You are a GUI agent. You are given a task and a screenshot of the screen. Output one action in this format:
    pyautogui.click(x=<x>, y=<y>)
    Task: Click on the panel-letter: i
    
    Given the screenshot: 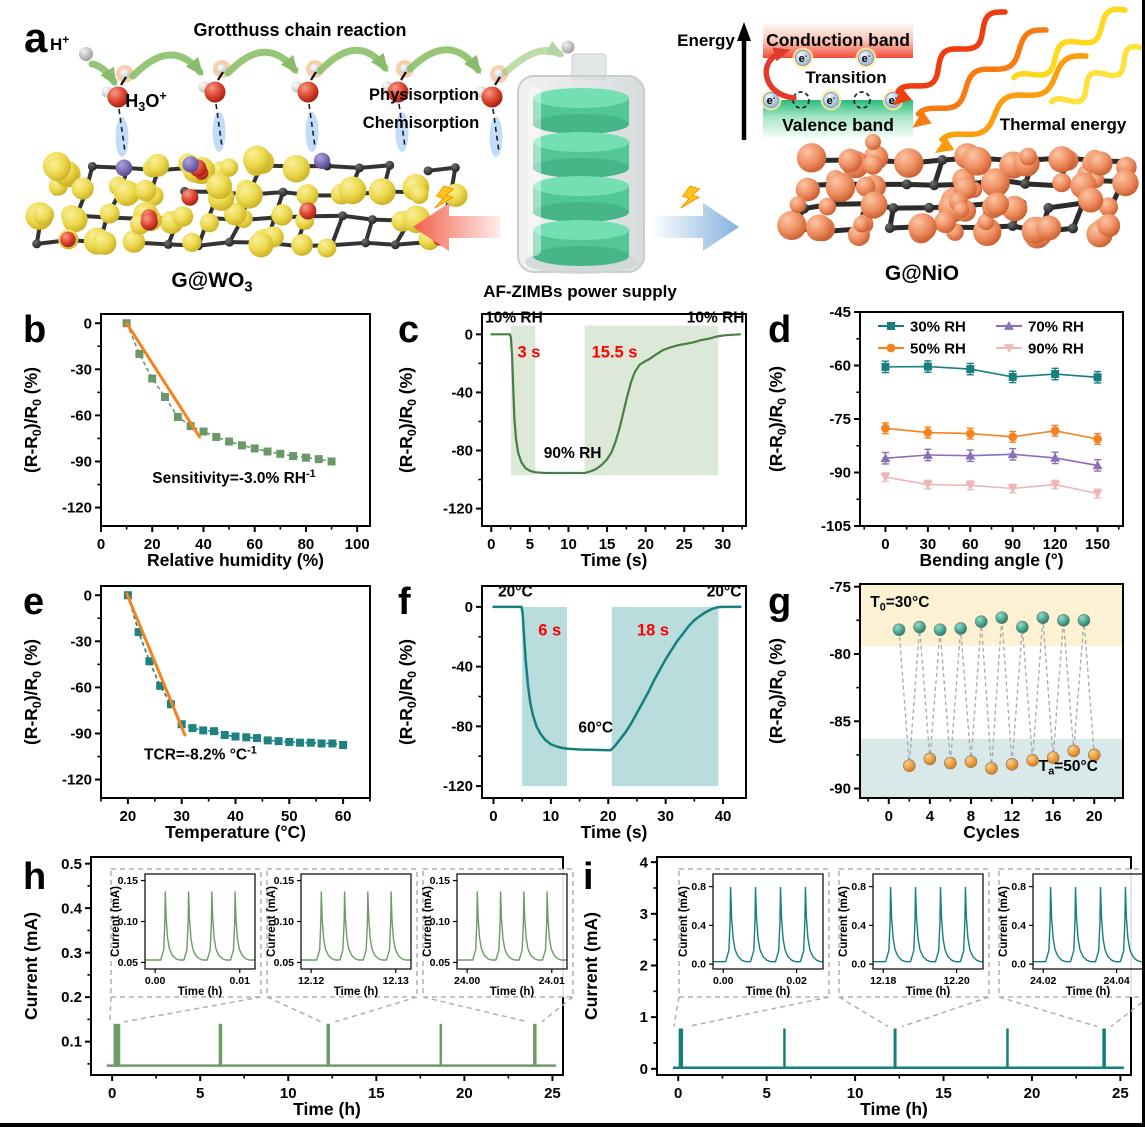 What is the action you would take?
    pyautogui.click(x=588, y=877)
    